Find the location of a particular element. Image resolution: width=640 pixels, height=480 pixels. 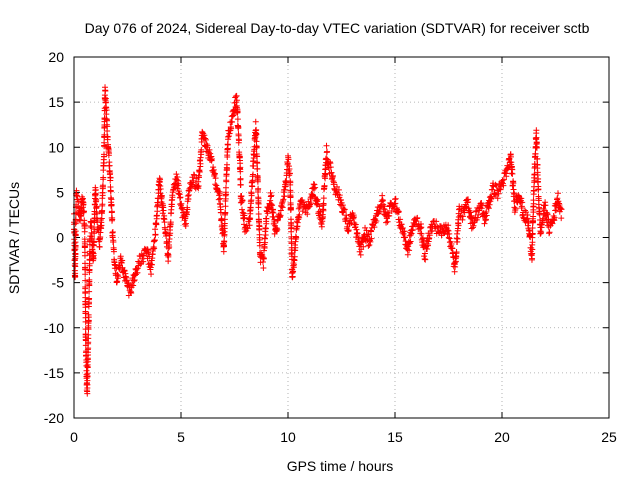

x-tick-label: 15 is located at coordinates (395, 437).